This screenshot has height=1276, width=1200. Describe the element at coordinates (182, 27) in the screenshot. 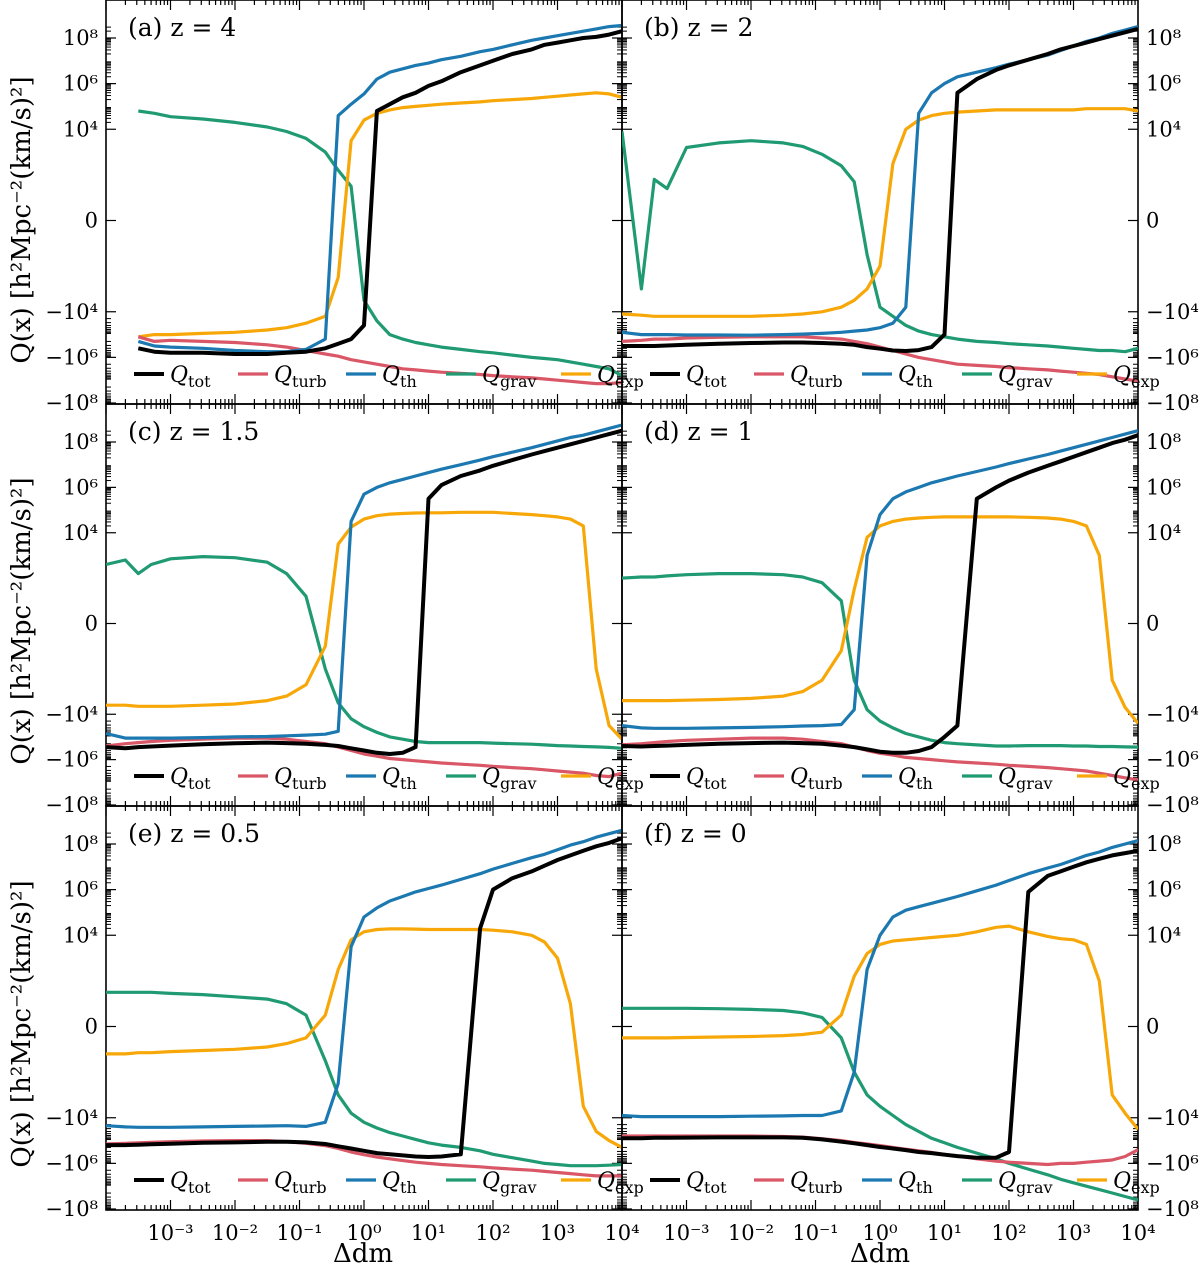

I see `panel-title: (a) z = 4` at that location.